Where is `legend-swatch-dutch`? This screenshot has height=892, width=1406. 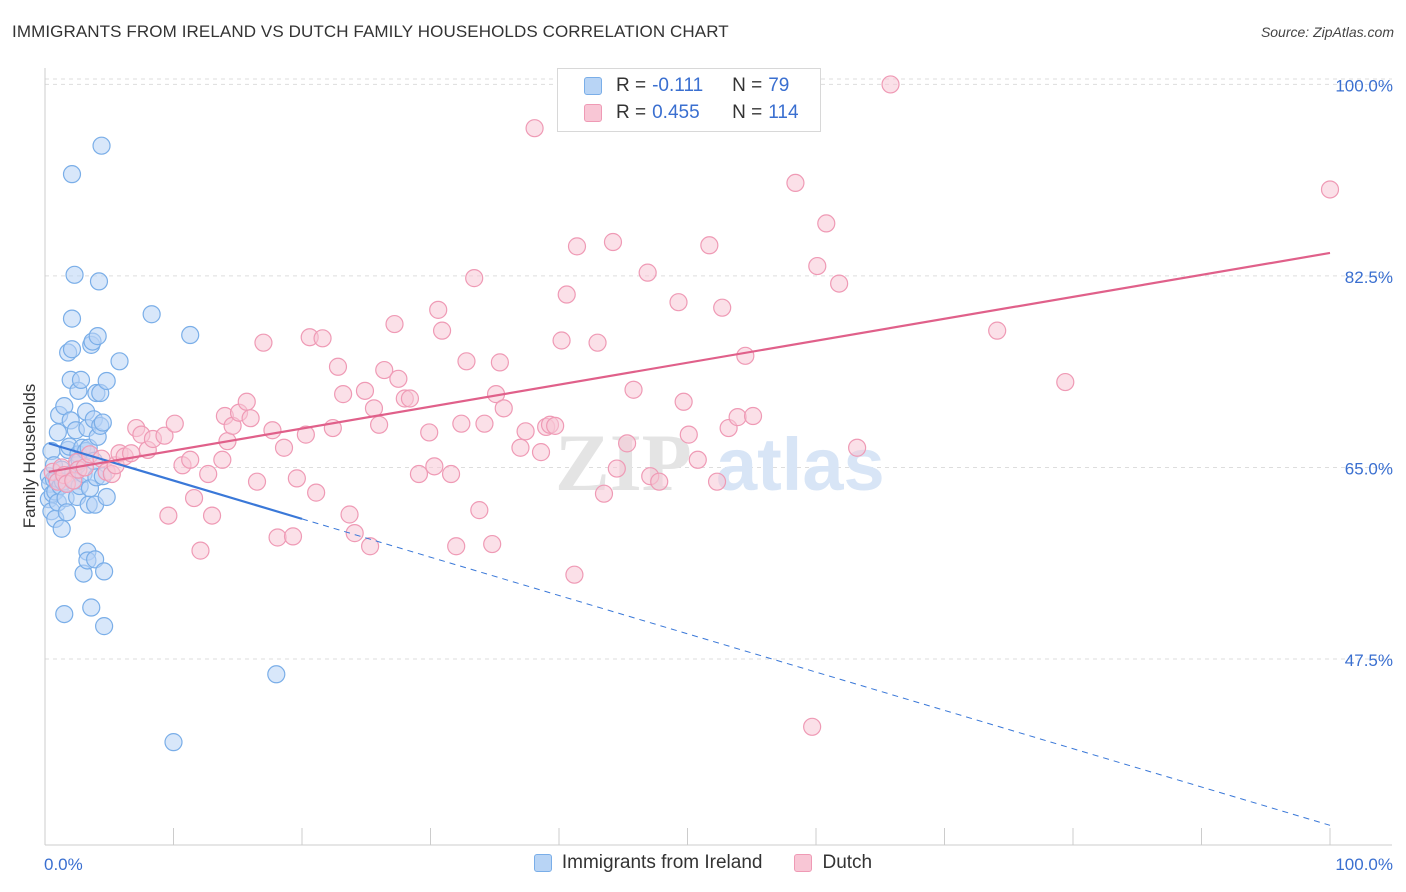
legend-swatch-dutch is located at coordinates (593, 113).